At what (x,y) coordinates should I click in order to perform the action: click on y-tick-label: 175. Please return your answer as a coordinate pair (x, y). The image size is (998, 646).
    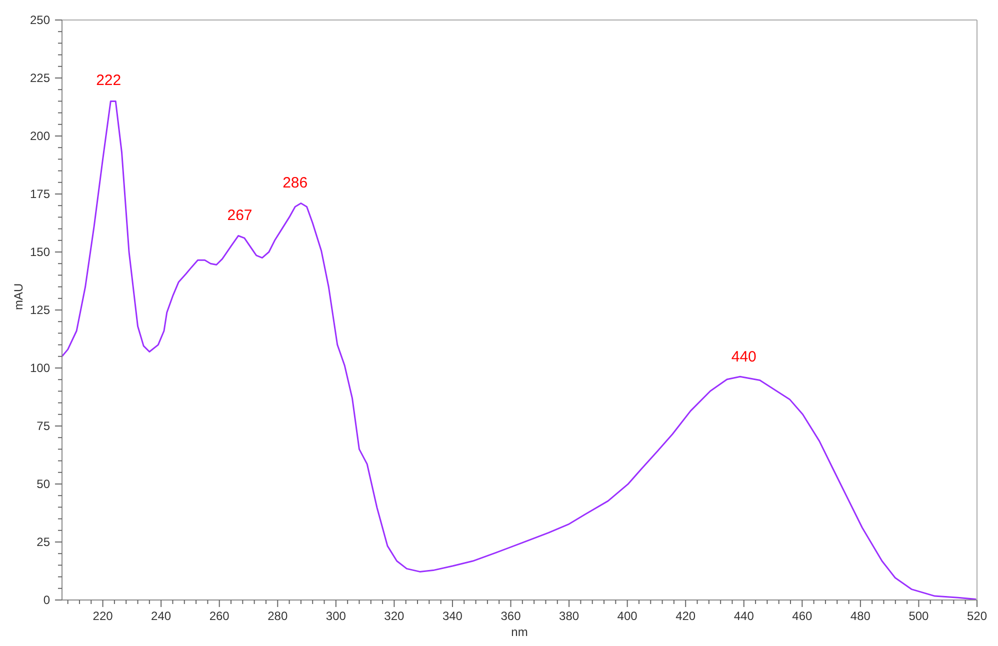
    Looking at the image, I should click on (40, 194).